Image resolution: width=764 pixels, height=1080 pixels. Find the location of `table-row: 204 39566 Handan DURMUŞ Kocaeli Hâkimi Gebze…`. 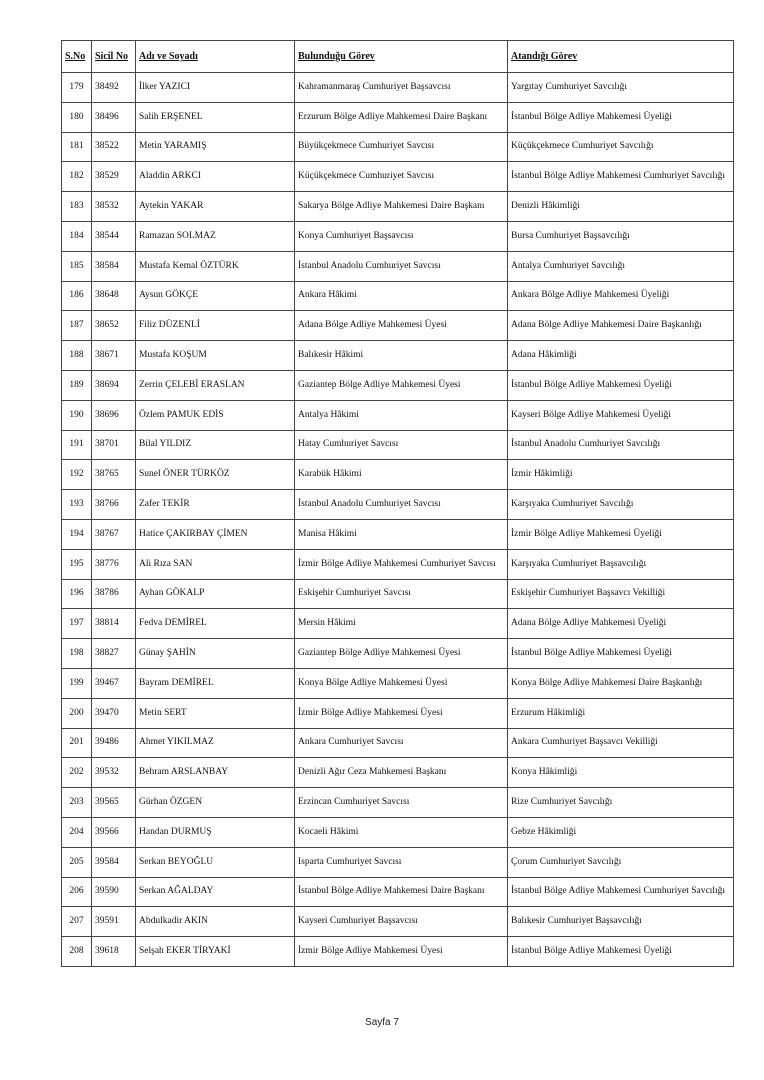

table-row: 204 39566 Handan DURMUŞ Kocaeli Hâkimi Gebze… is located at coordinates (397, 832).